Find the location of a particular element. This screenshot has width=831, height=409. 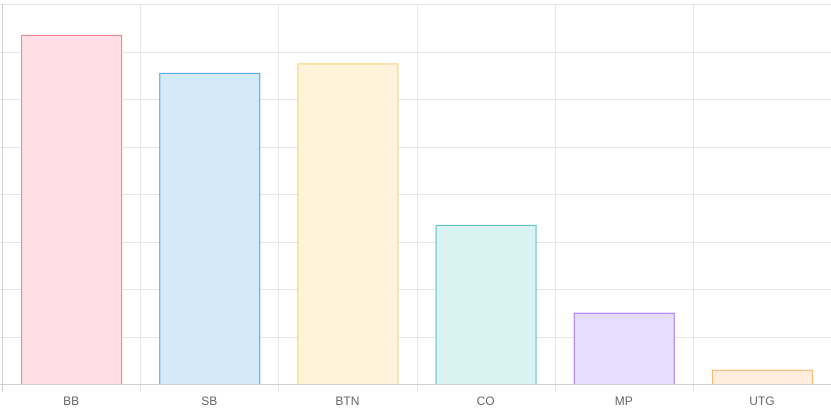

bar-utg is located at coordinates (762, 377).